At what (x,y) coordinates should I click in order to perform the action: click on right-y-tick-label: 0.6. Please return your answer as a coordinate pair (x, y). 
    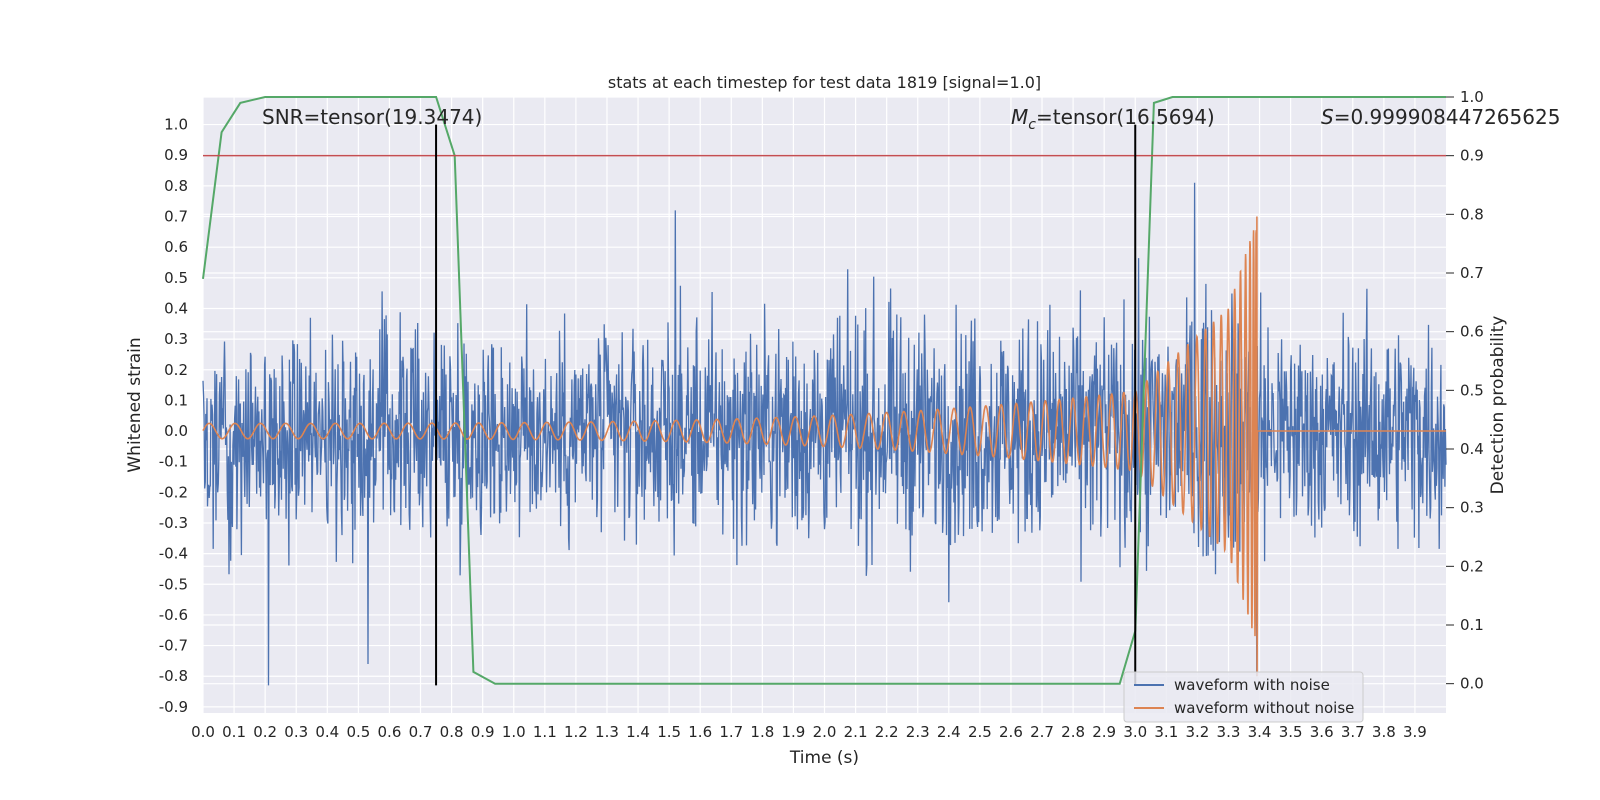
    Looking at the image, I should click on (1472, 332).